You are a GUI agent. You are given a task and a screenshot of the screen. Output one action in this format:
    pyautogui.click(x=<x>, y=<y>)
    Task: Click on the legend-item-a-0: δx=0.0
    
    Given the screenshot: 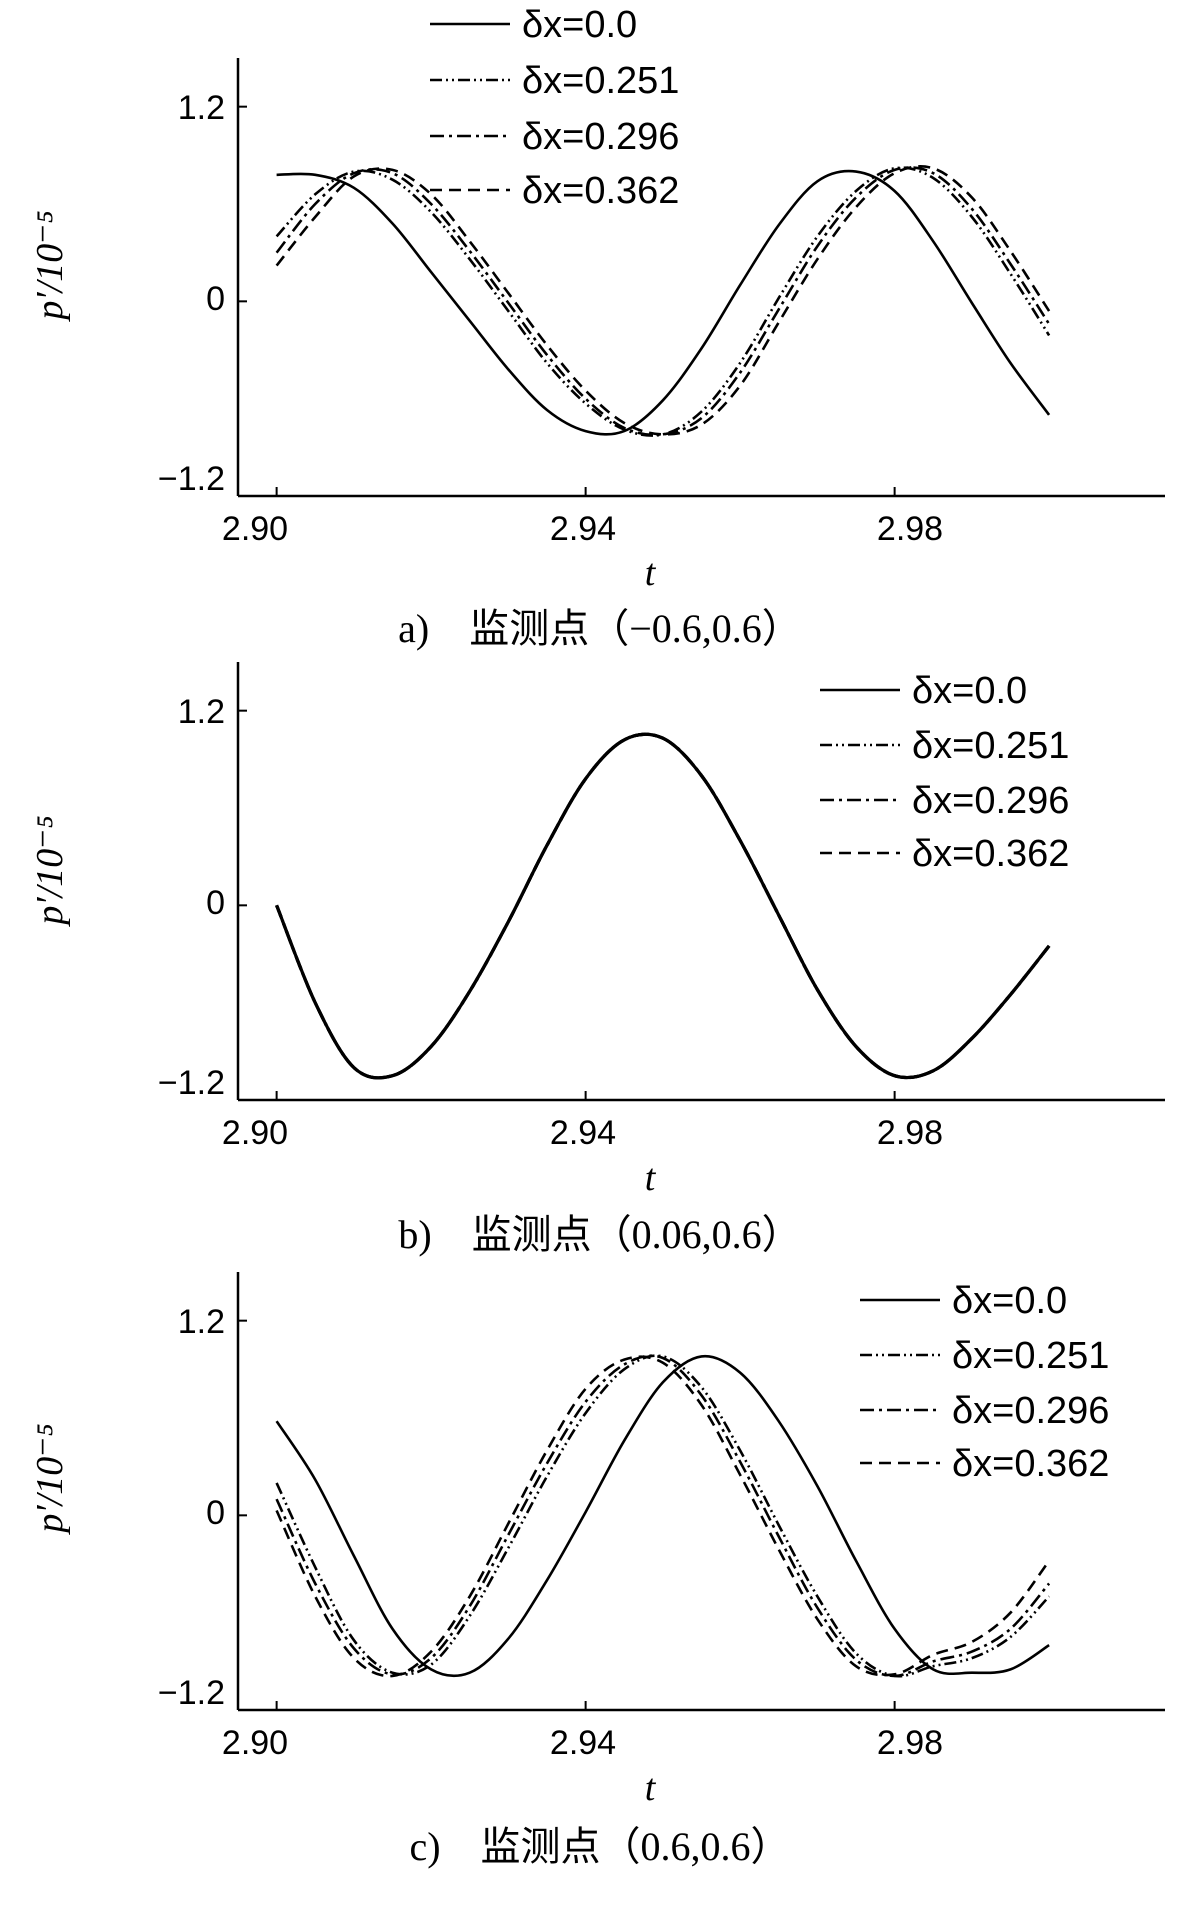 What is the action you would take?
    pyautogui.click(x=533, y=25)
    